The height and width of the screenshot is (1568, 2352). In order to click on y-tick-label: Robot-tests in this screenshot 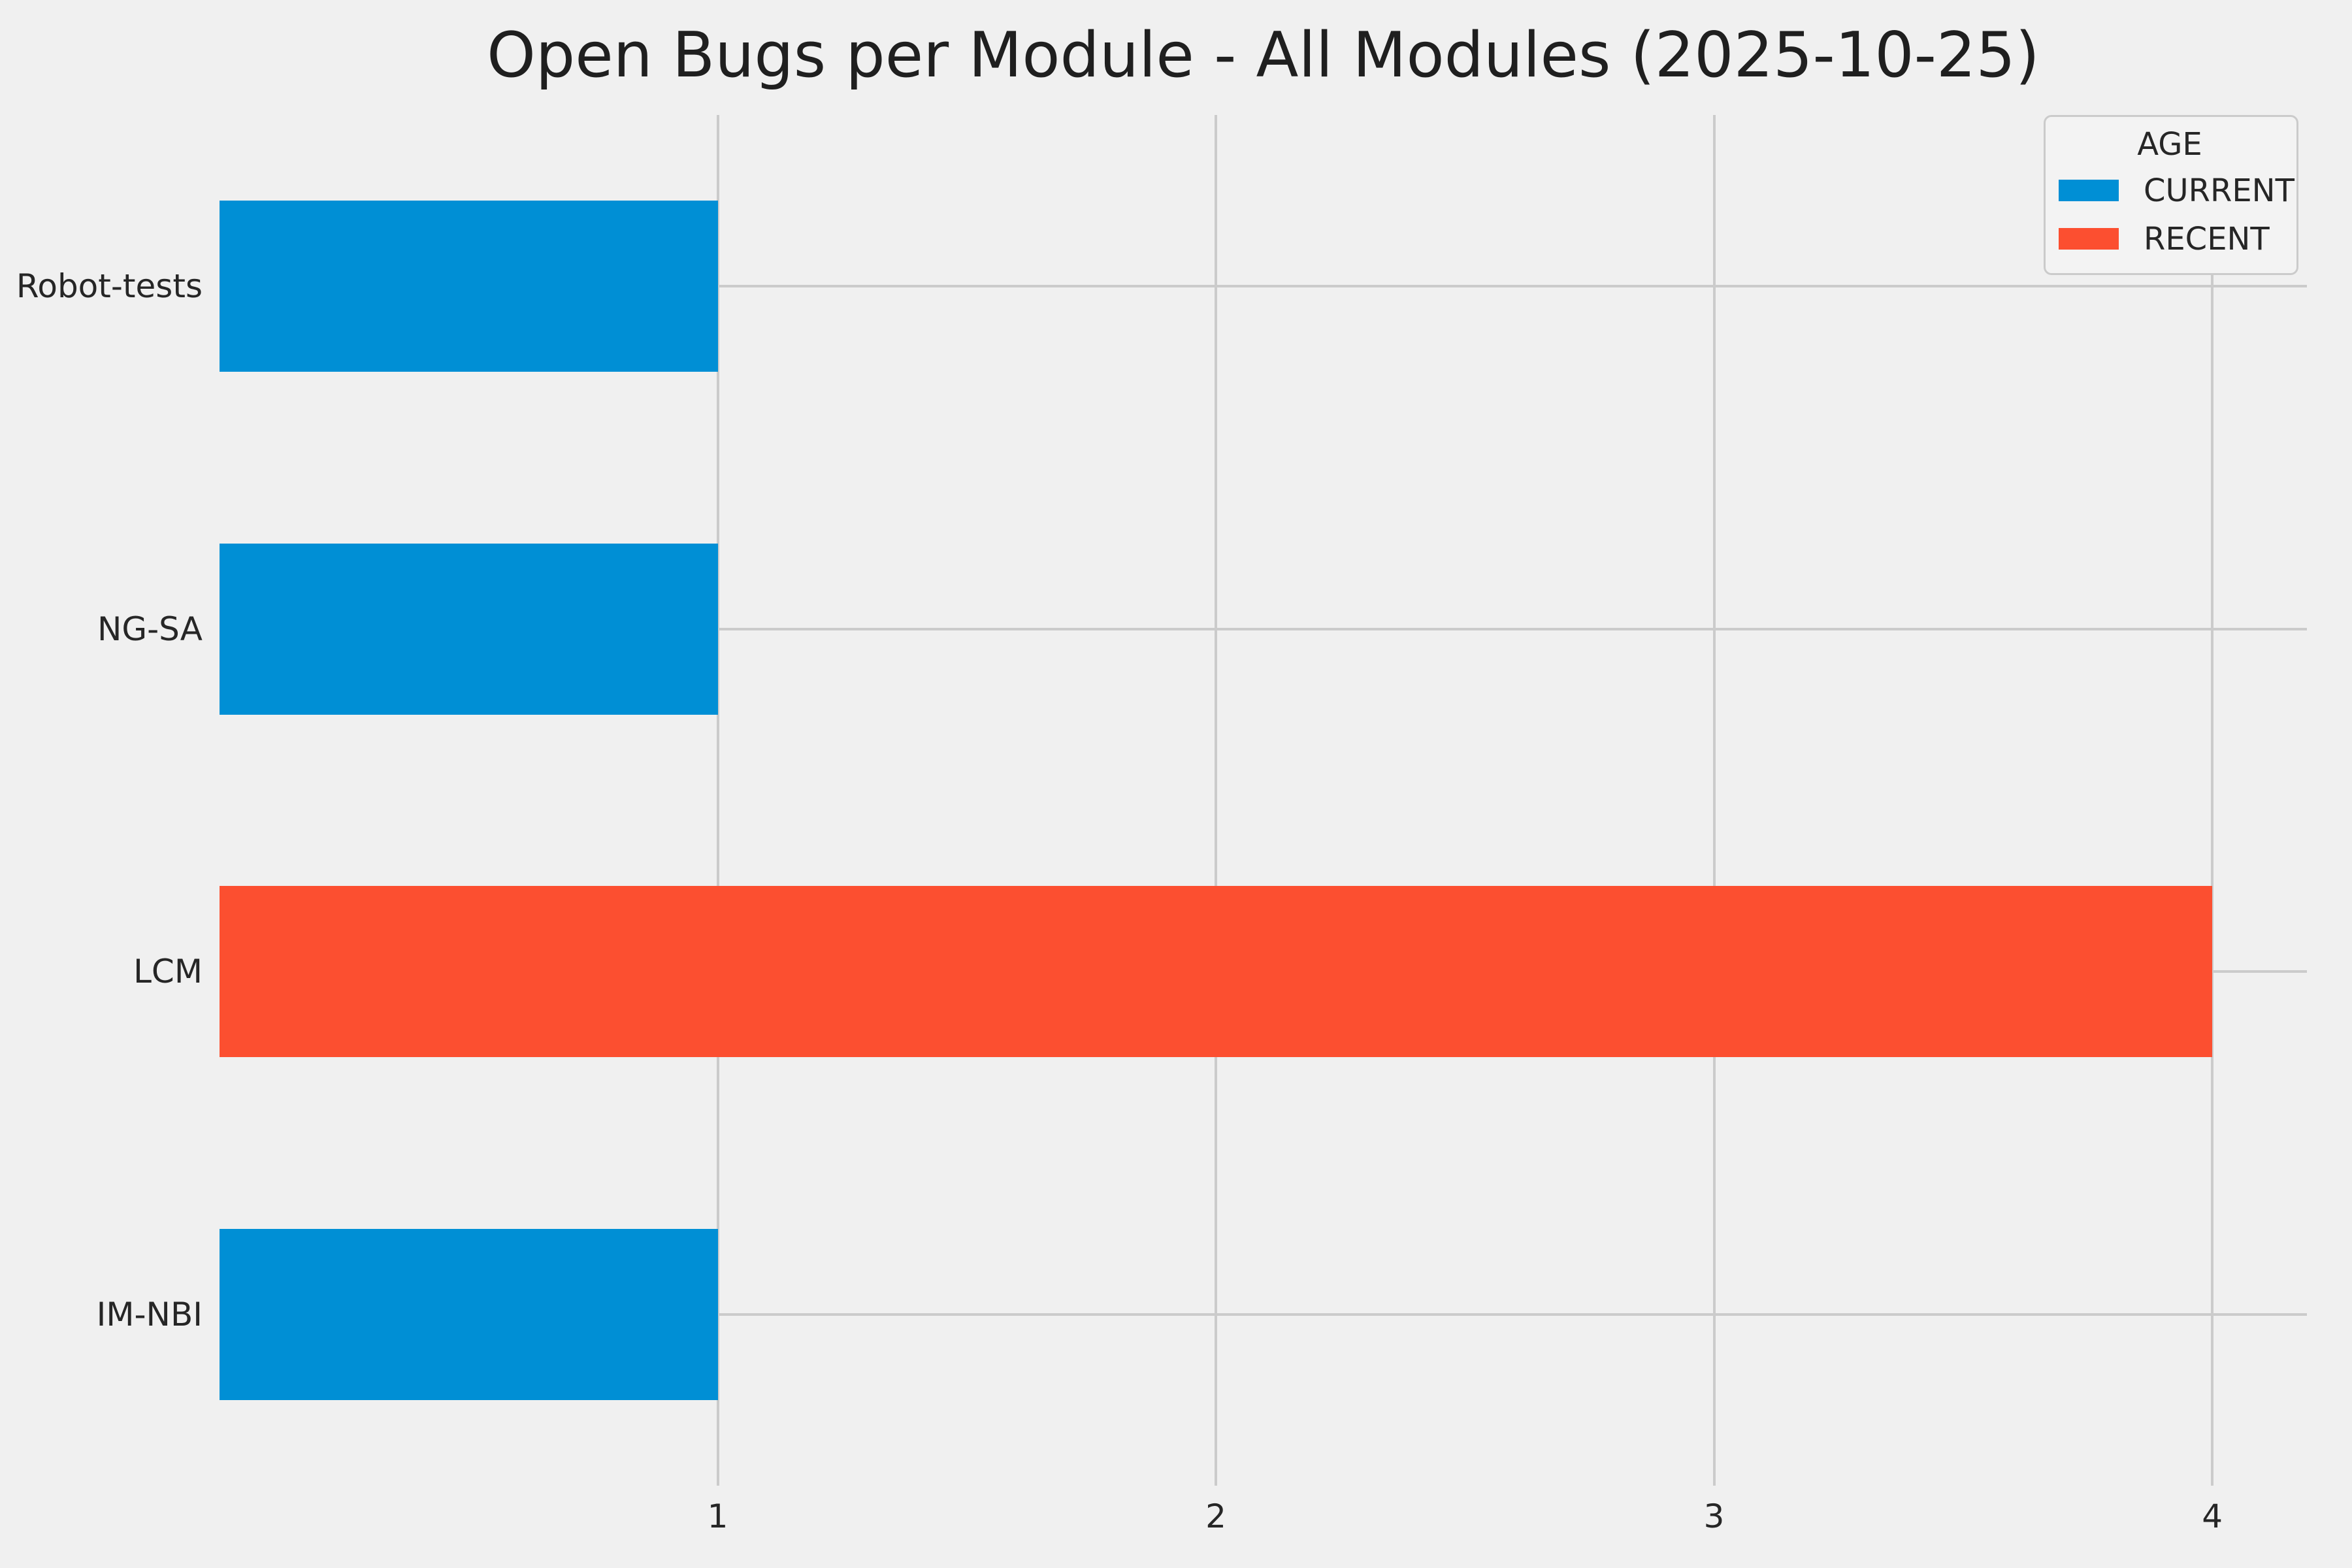, I will do `click(109, 286)`.